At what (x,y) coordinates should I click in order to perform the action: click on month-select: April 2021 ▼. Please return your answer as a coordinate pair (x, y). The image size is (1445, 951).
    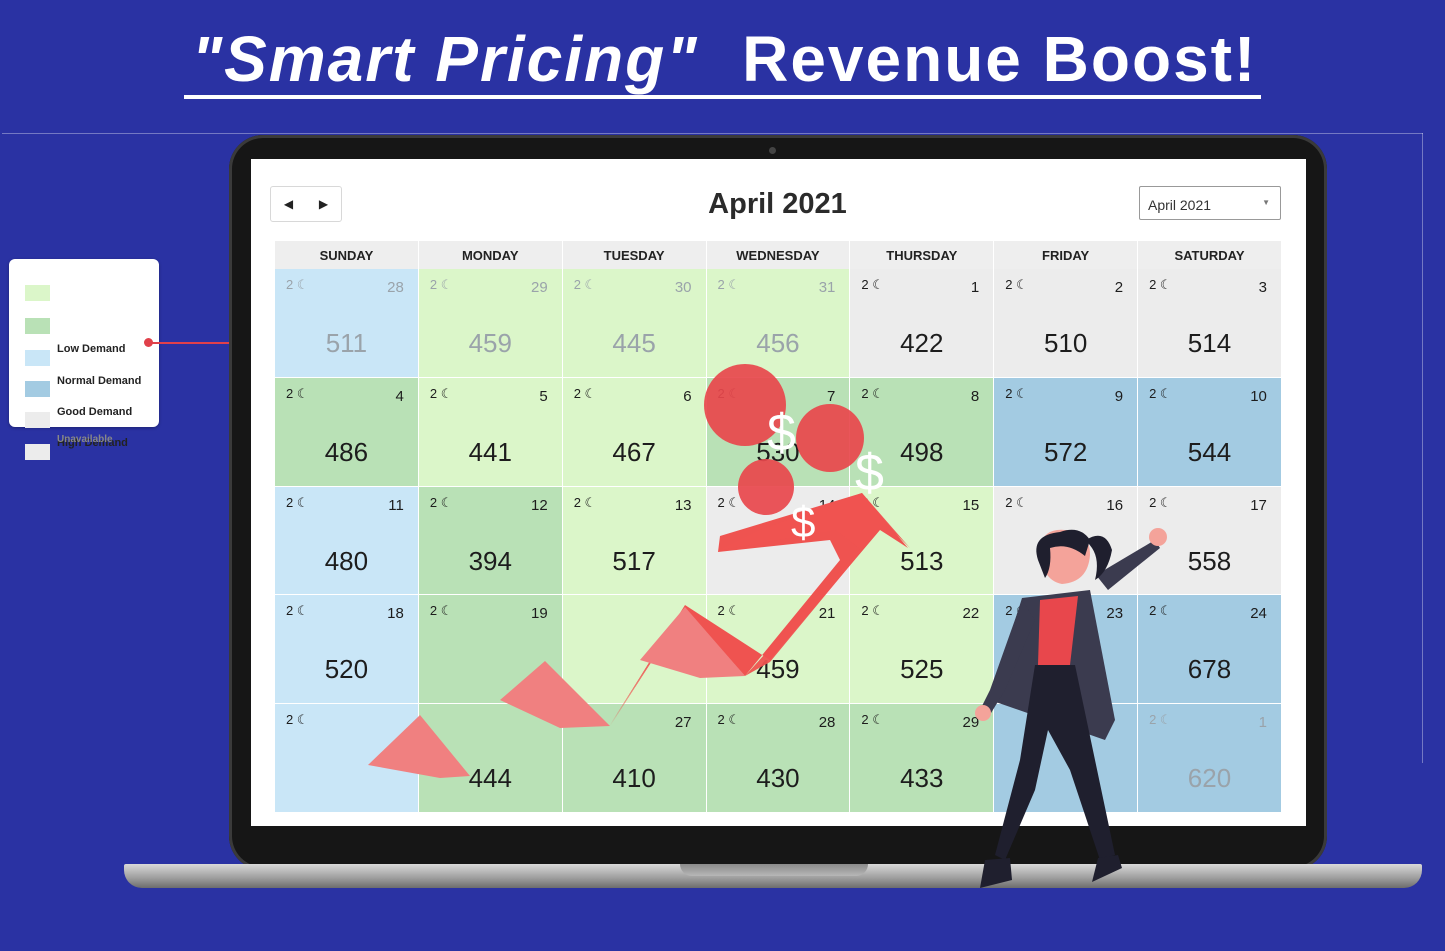
    Looking at the image, I should click on (1210, 203).